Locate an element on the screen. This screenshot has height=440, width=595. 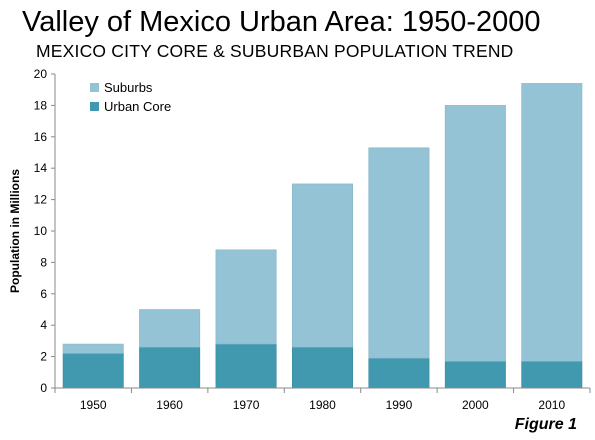
bar-urban-core-1960 is located at coordinates (170, 367).